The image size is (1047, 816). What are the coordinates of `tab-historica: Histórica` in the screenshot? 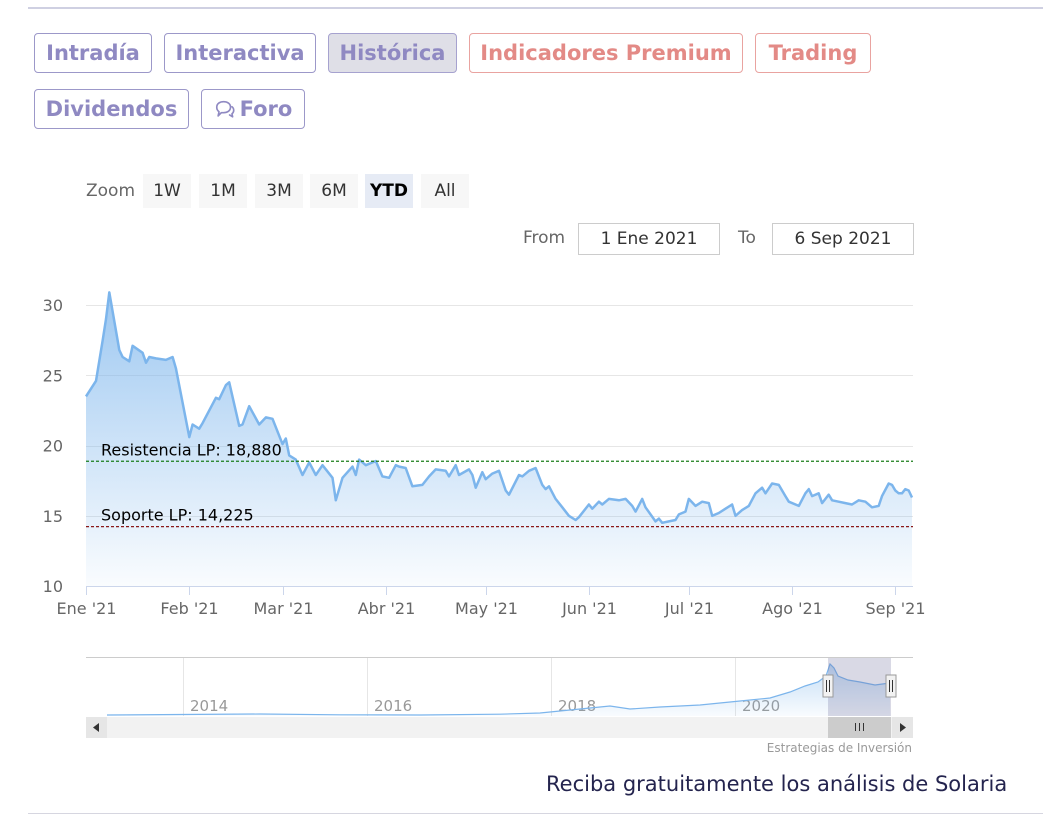 It's located at (392, 53).